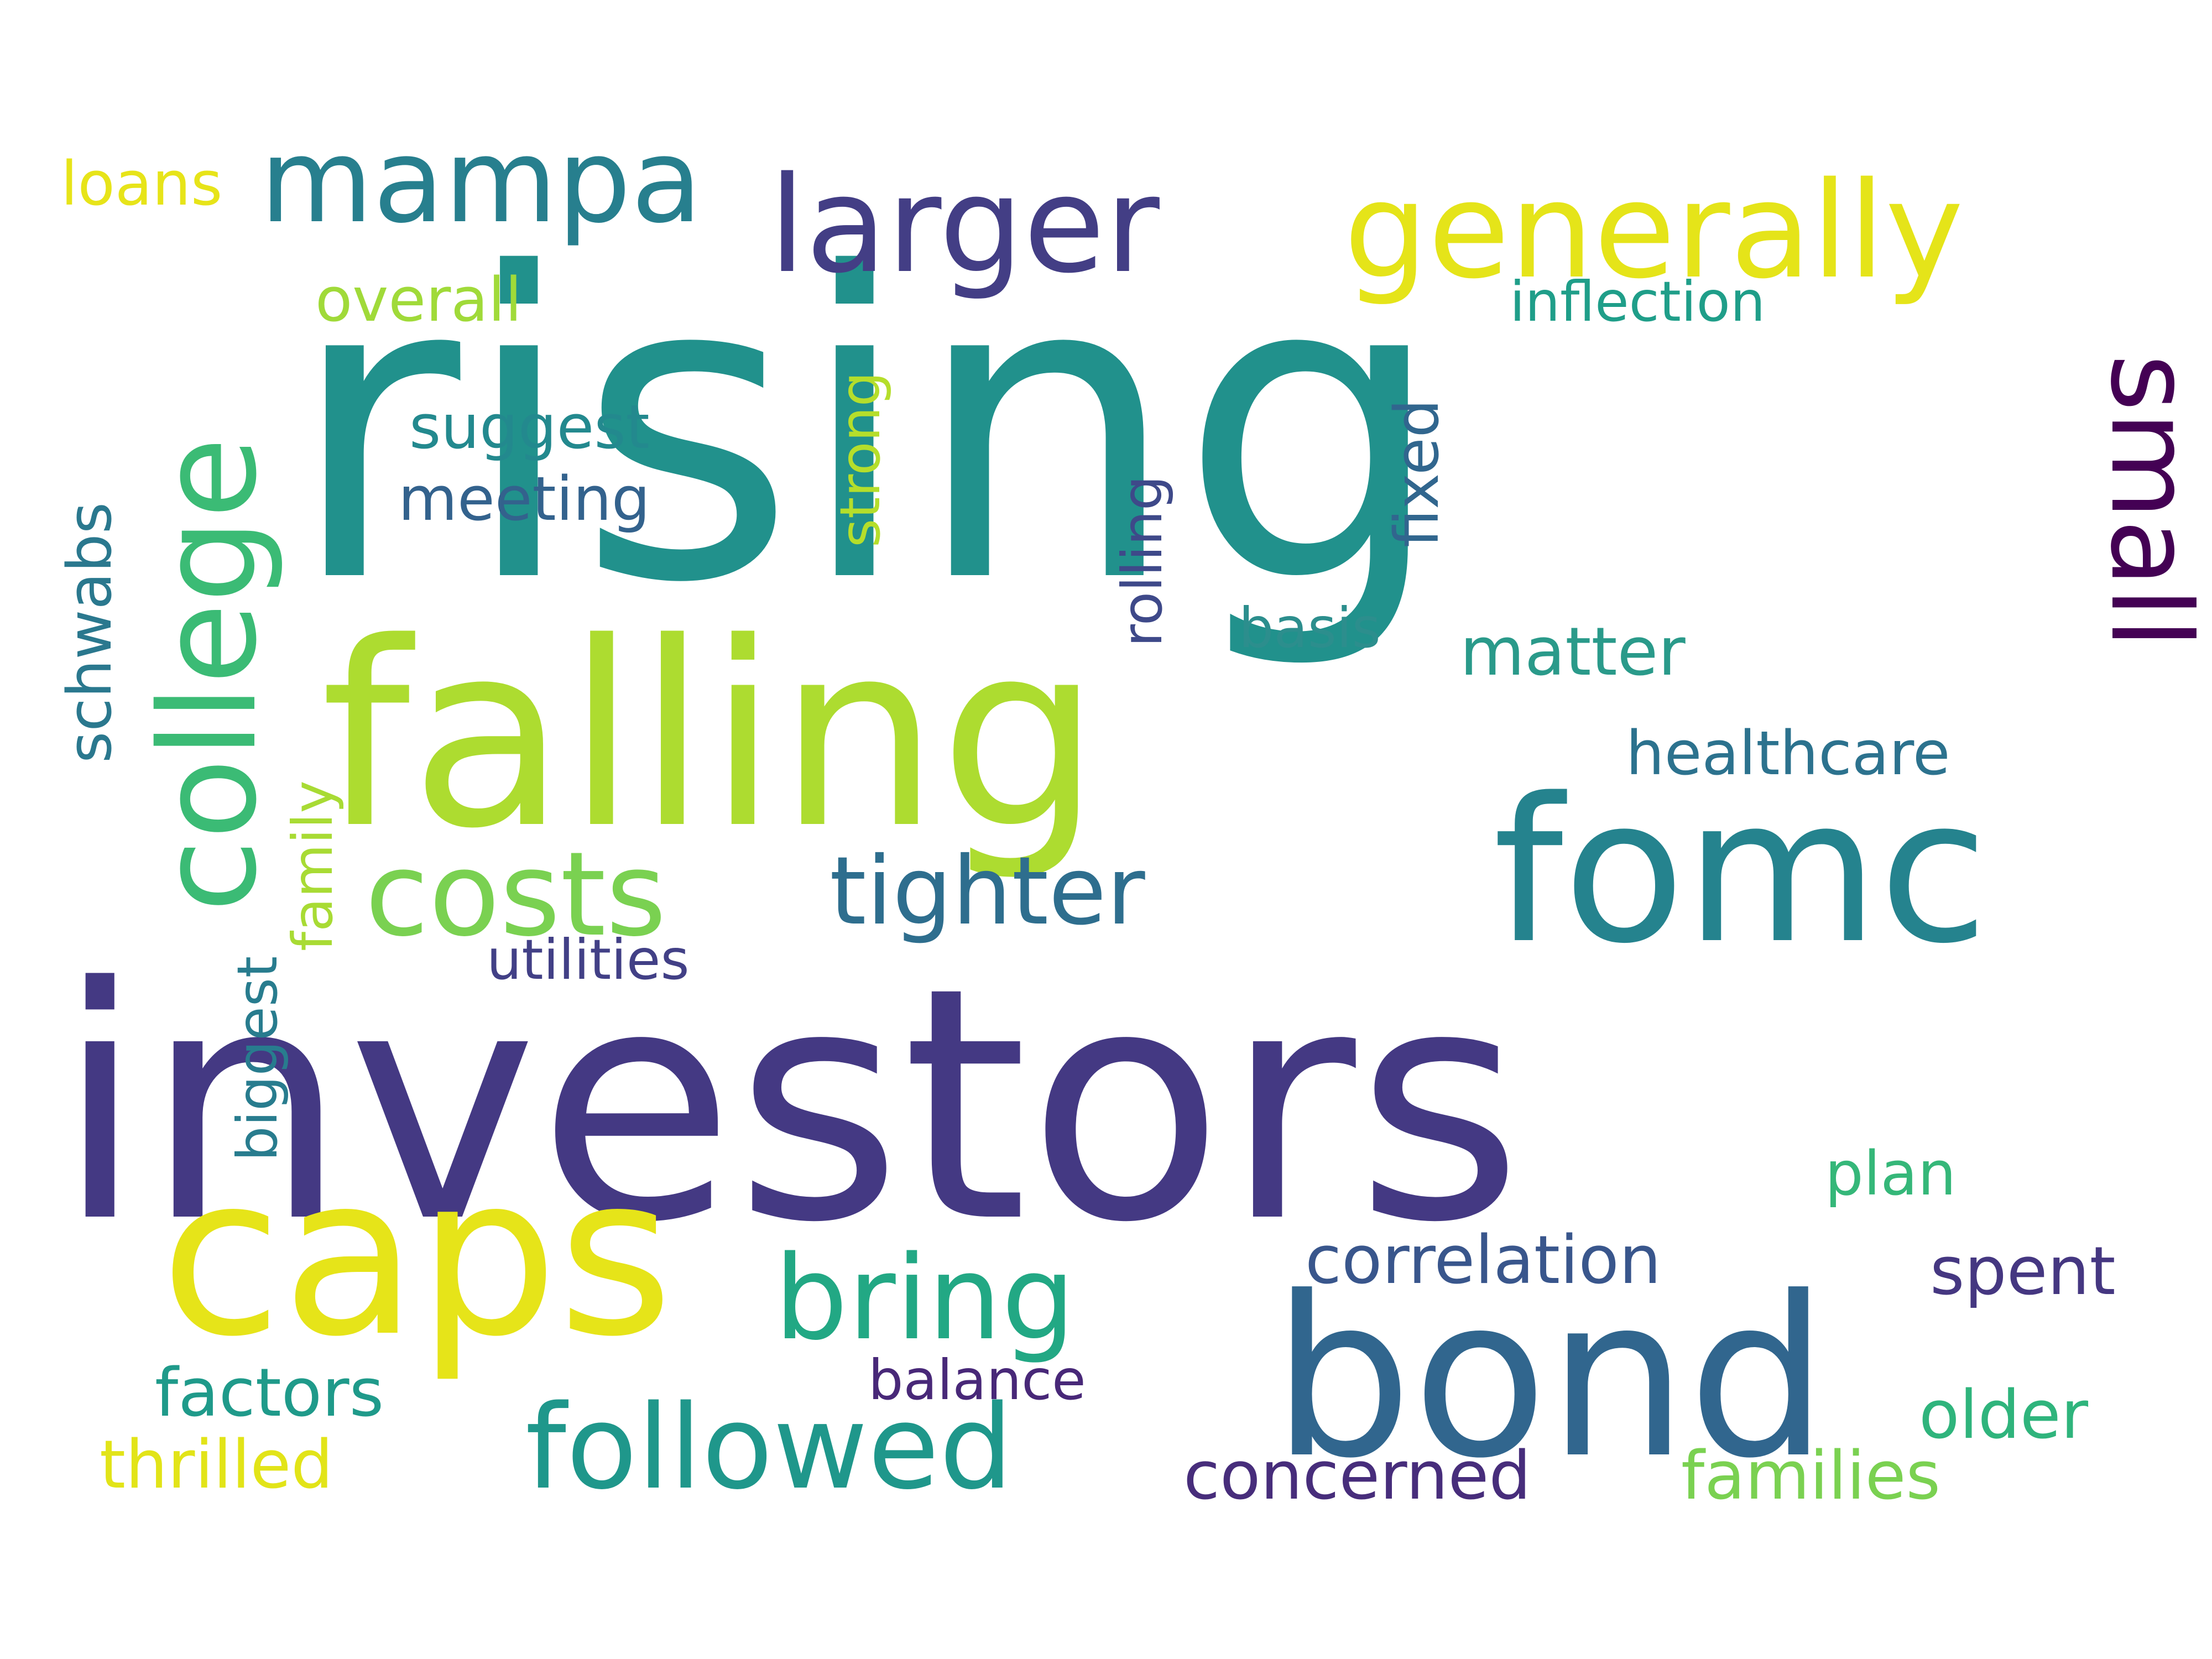 Image resolution: width=2212 pixels, height=1659 pixels. Describe the element at coordinates (2023, 1271) in the screenshot. I see `word-spent: spent` at that location.